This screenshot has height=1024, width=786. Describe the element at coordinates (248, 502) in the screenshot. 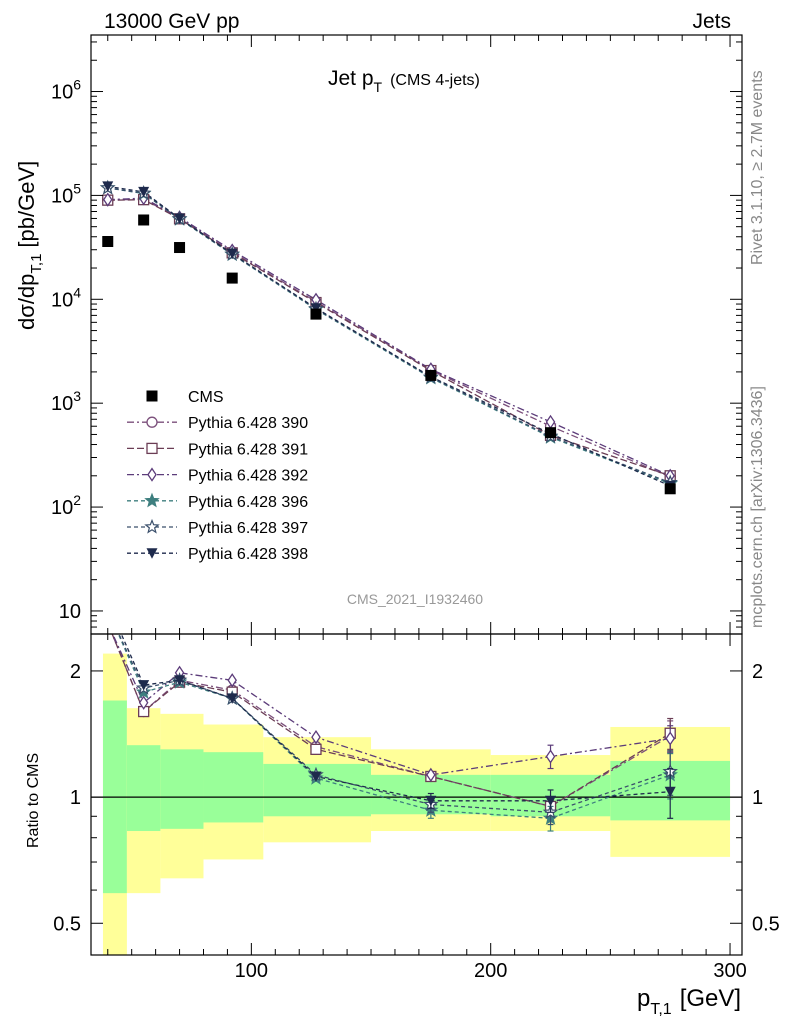

I see `legend-label: Pythia 6.428 396` at that location.